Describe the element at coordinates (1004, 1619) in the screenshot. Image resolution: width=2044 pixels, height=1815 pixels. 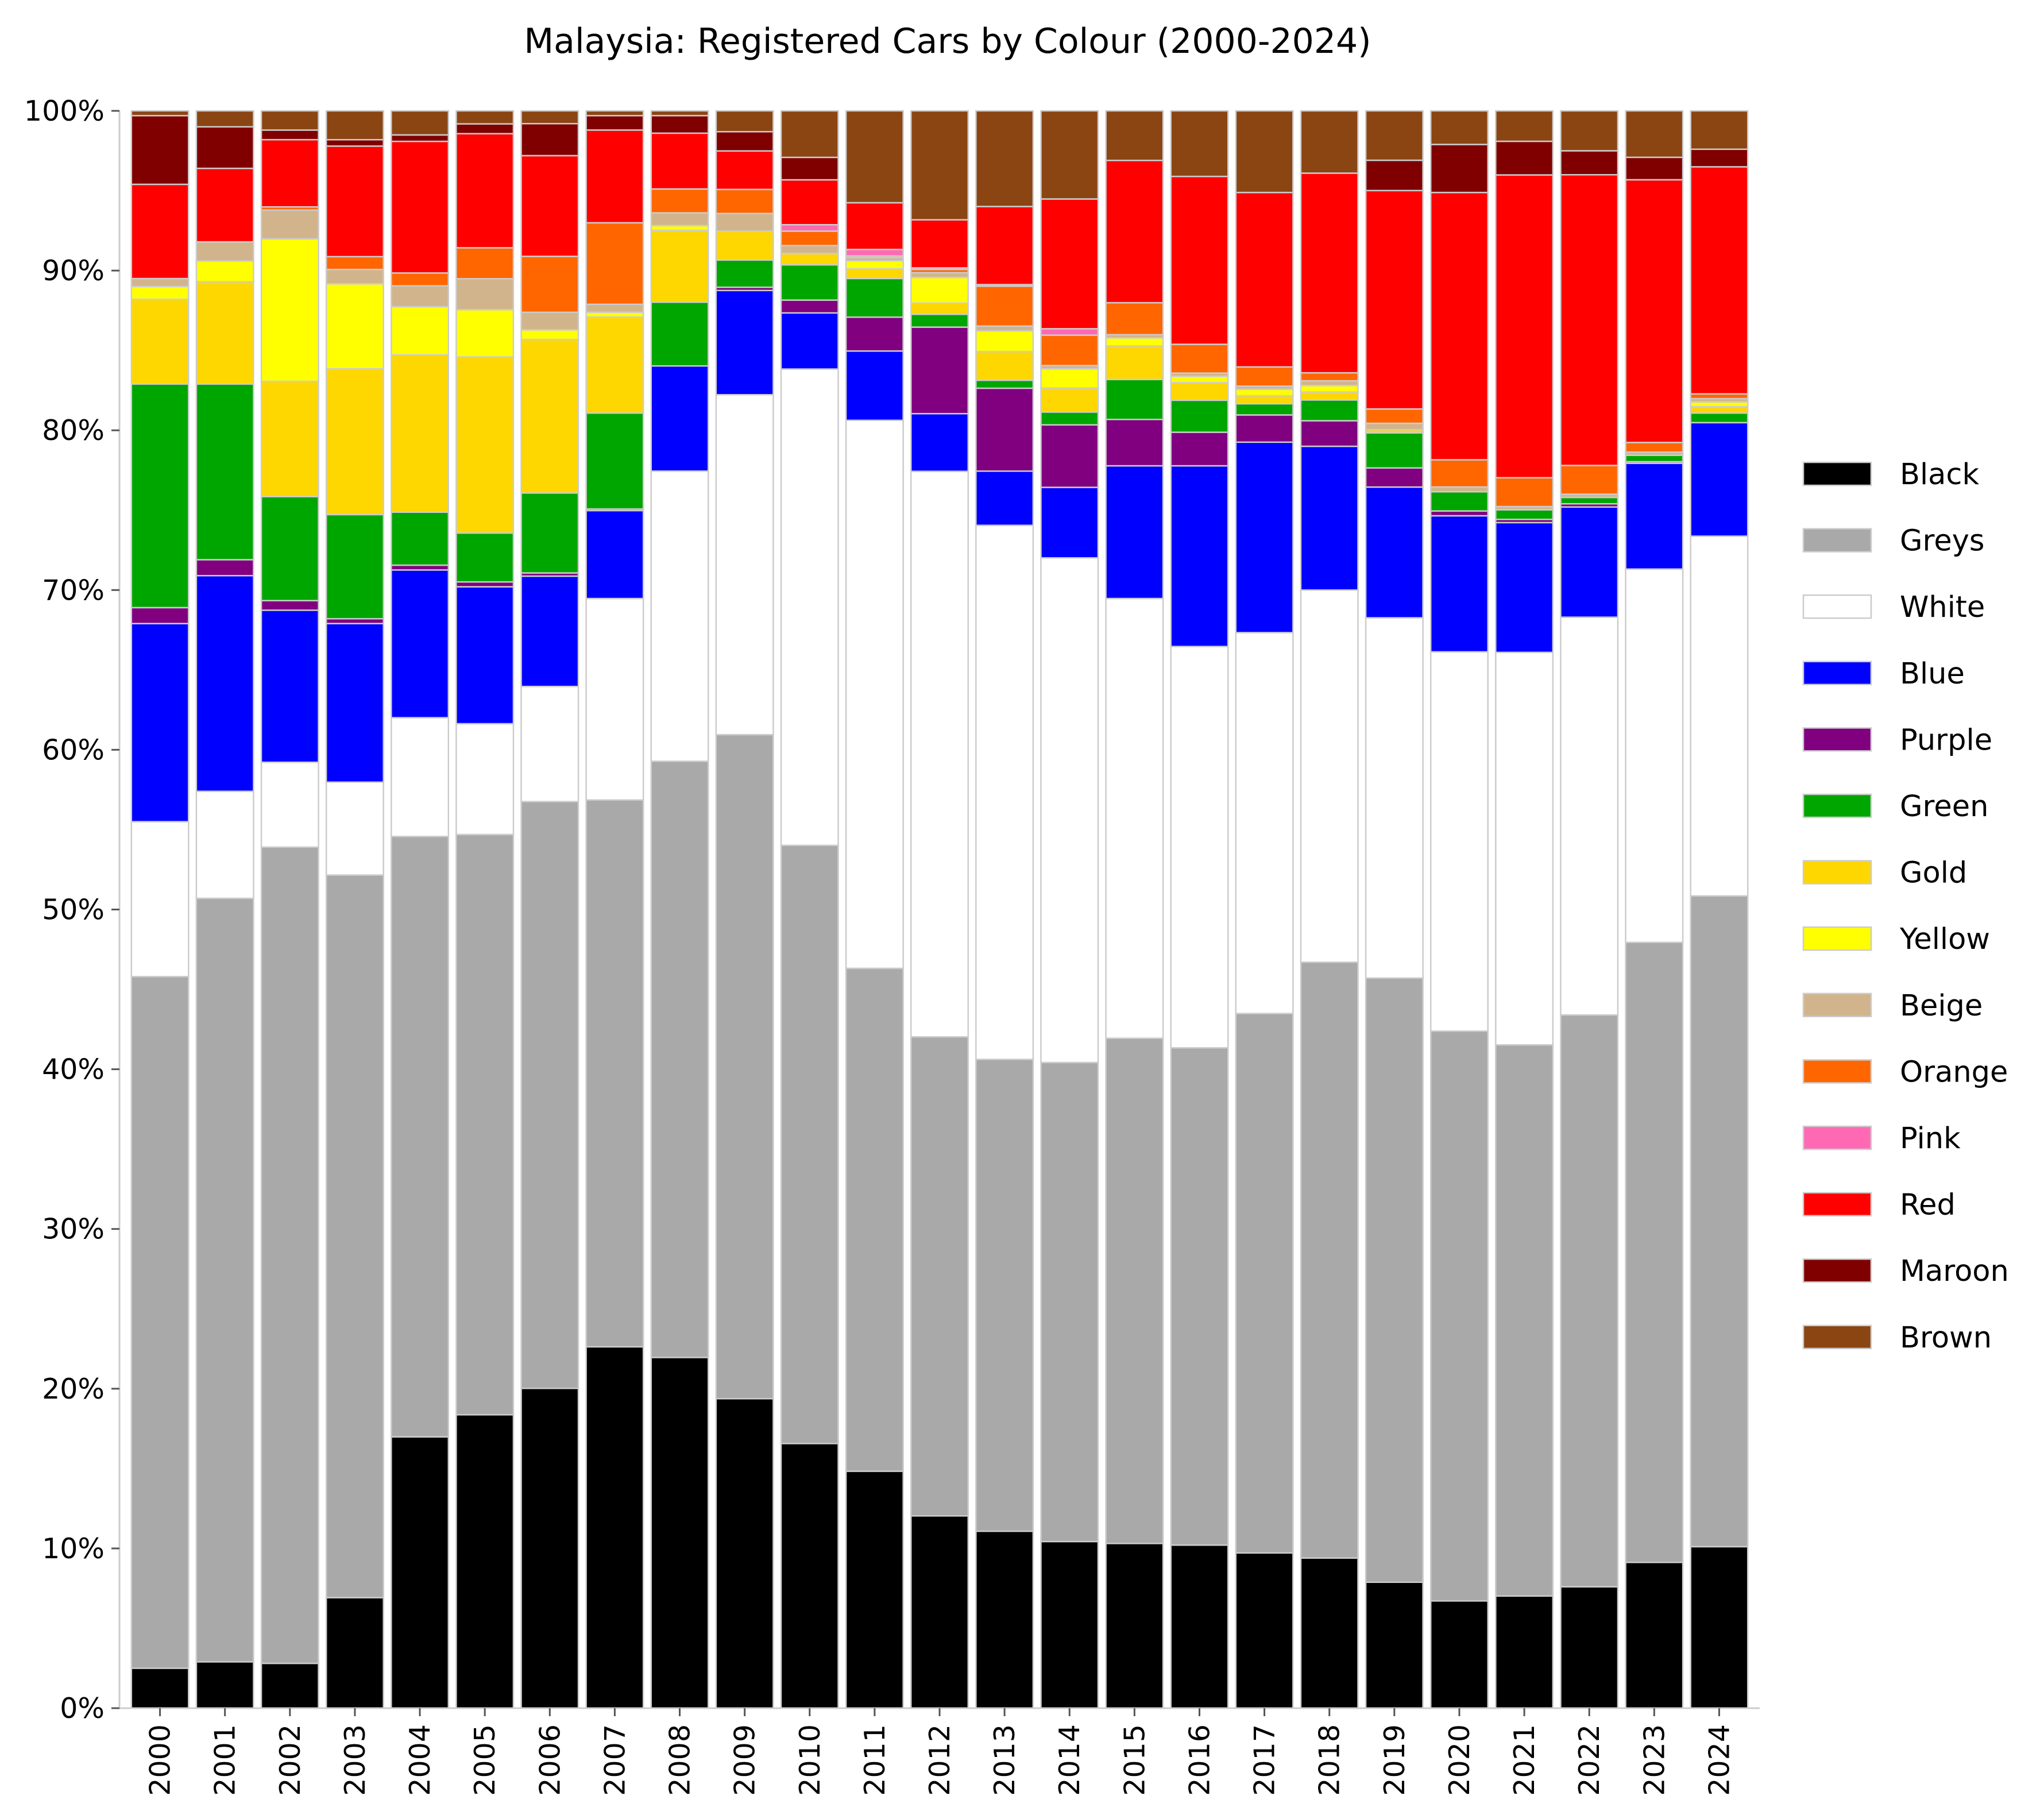
I see `bar-segment-black-2013` at that location.